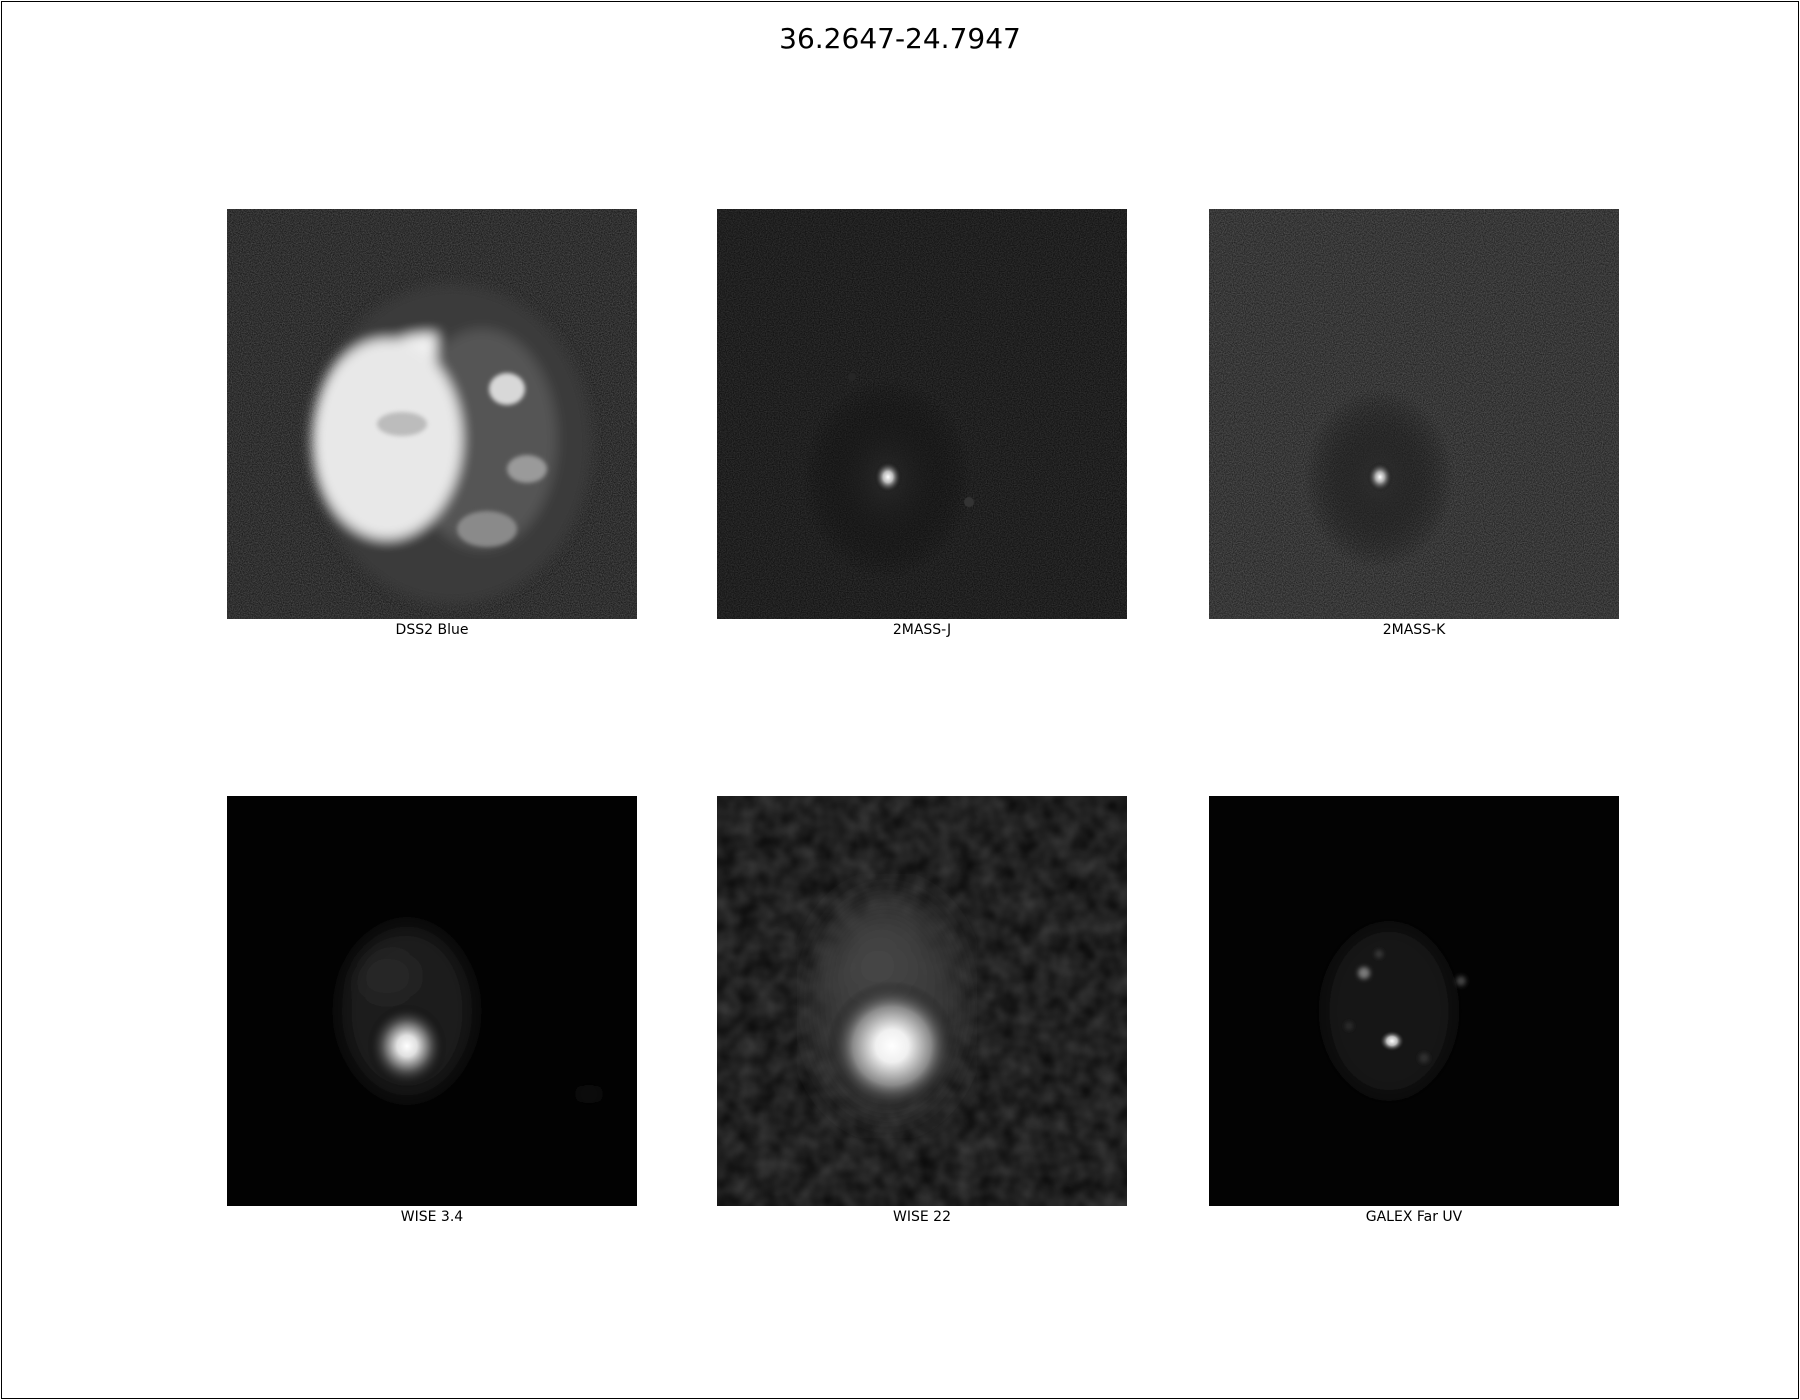  Describe the element at coordinates (1414, 1217) in the screenshot. I see `panel-label: GALEX Far UV` at that location.